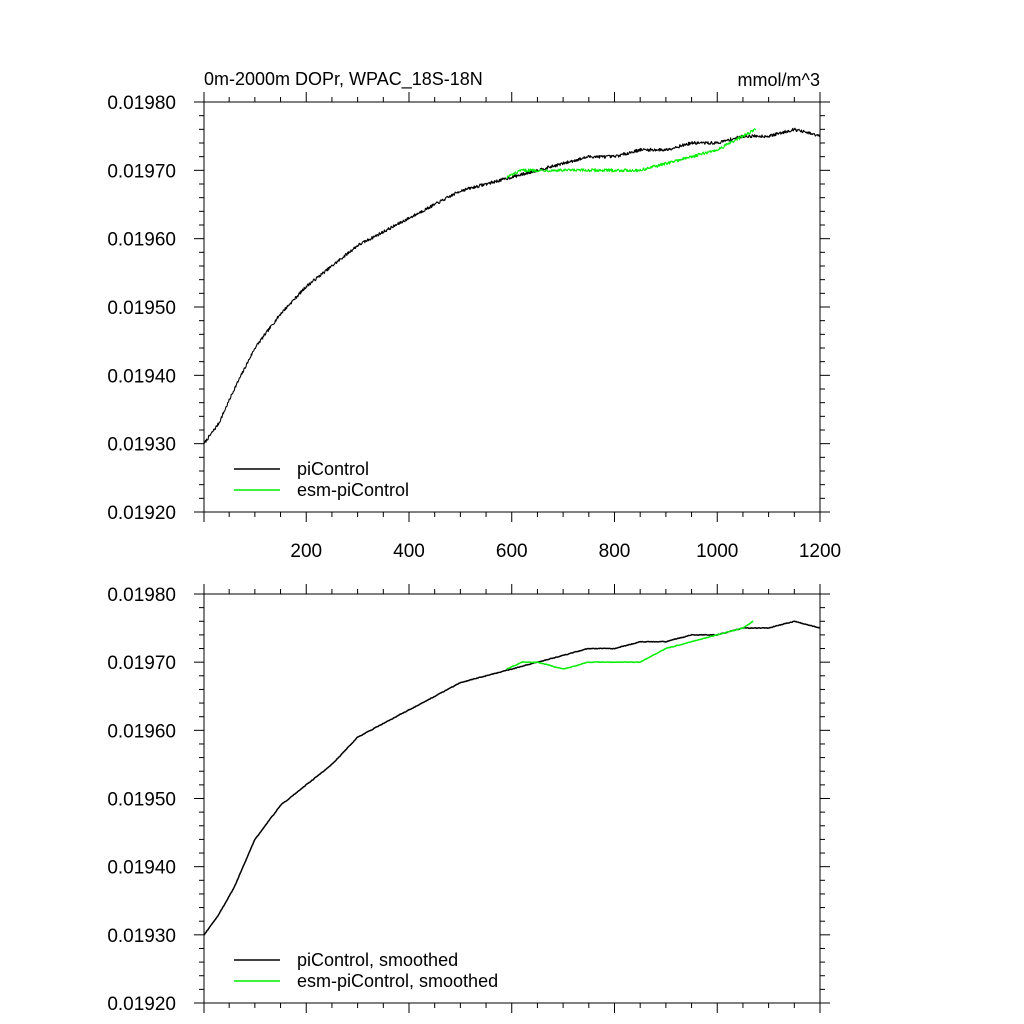  I want to click on legend-label: piControl, smoothed, so click(377, 960).